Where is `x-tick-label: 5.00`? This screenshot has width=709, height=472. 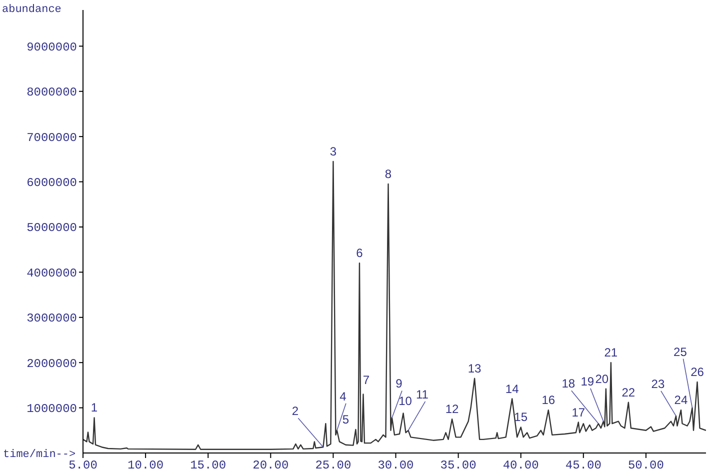
x-tick-label: 5.00 is located at coordinates (83, 465).